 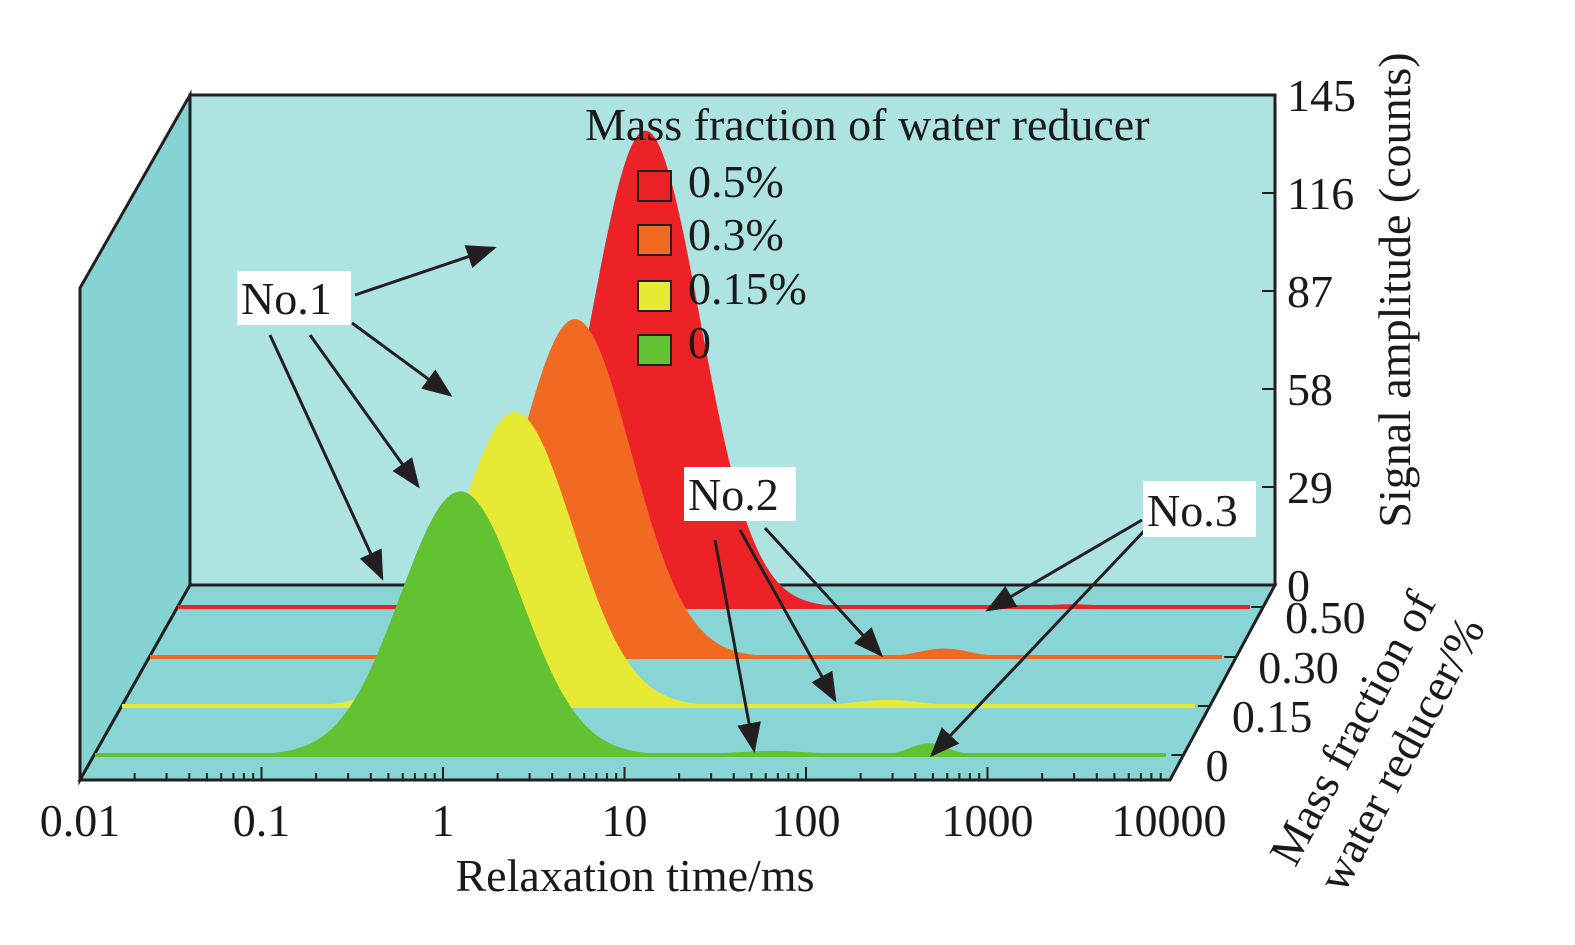 What do you see at coordinates (806, 820) in the screenshot?
I see `x-tick-label: 100` at bounding box center [806, 820].